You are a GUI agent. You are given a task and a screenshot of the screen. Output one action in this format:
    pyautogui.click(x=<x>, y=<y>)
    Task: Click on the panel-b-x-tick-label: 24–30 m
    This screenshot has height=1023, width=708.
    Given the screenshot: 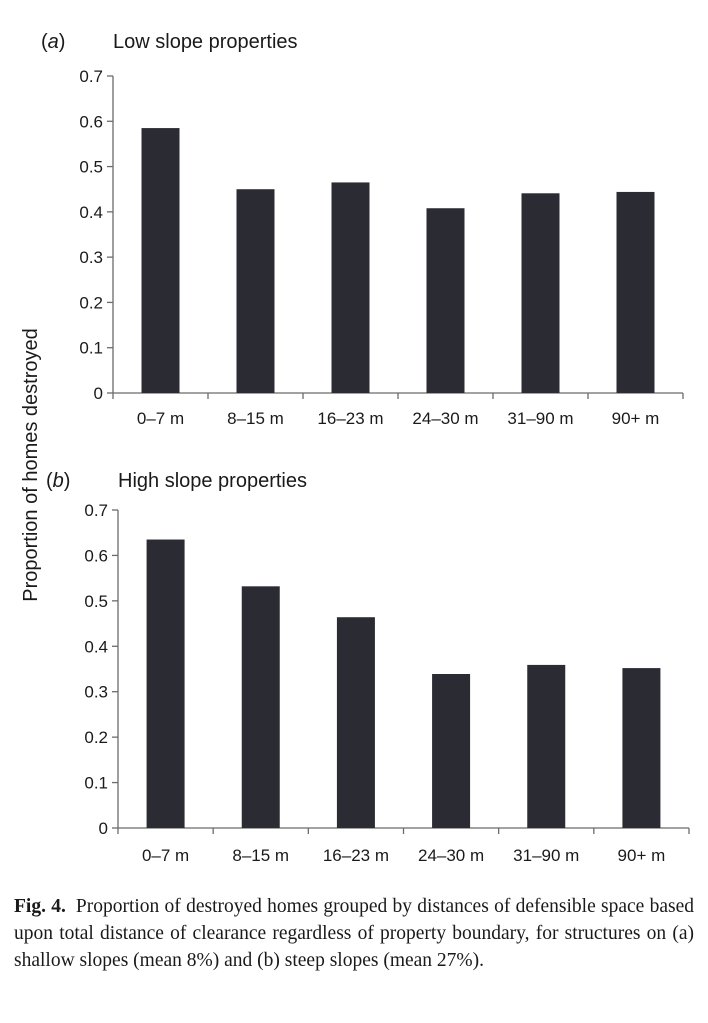 What is the action you would take?
    pyautogui.click(x=451, y=855)
    